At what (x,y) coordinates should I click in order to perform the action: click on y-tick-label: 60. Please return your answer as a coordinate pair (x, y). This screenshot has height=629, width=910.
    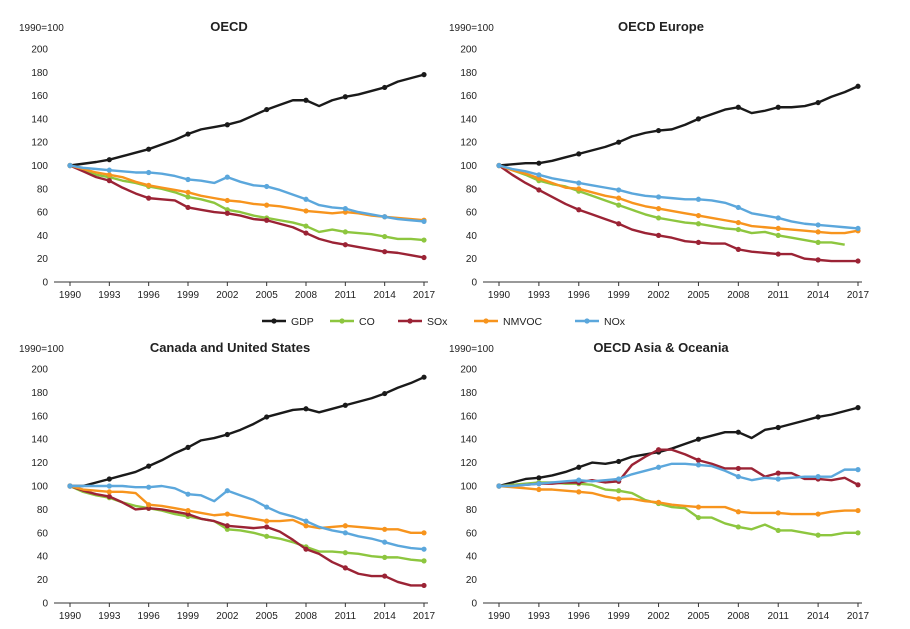
    Looking at the image, I should click on (472, 213).